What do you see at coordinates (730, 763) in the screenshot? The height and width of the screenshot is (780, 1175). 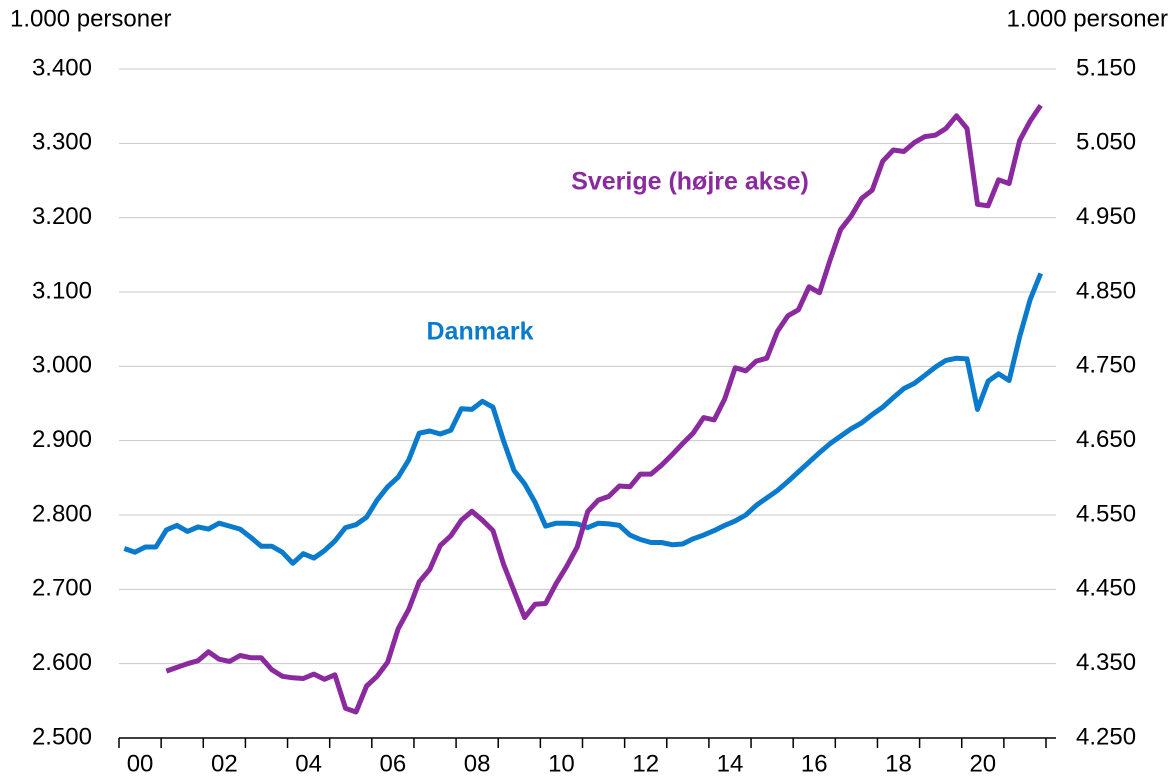 I see `x-tick-label: 14` at bounding box center [730, 763].